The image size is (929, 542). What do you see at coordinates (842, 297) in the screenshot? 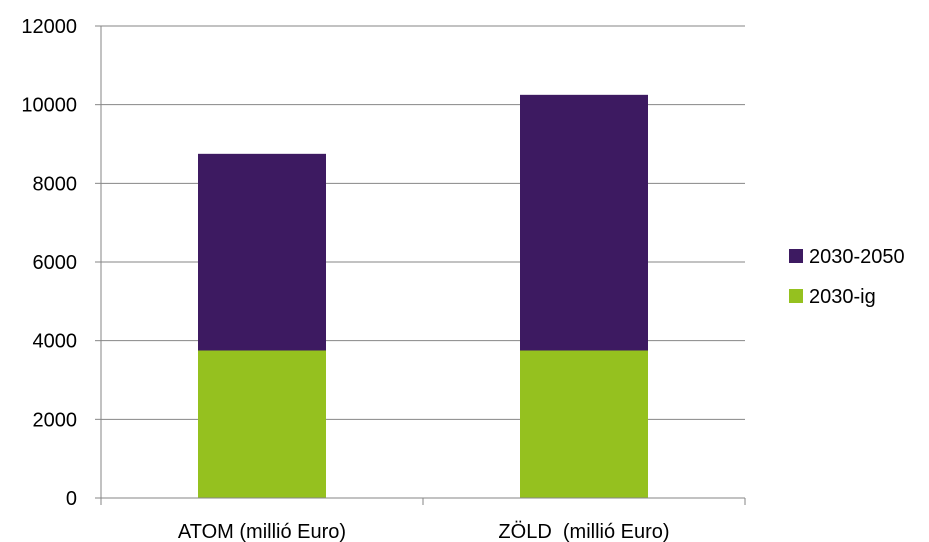
I see `legend-label-2030-ig: 2030-ig` at bounding box center [842, 297].